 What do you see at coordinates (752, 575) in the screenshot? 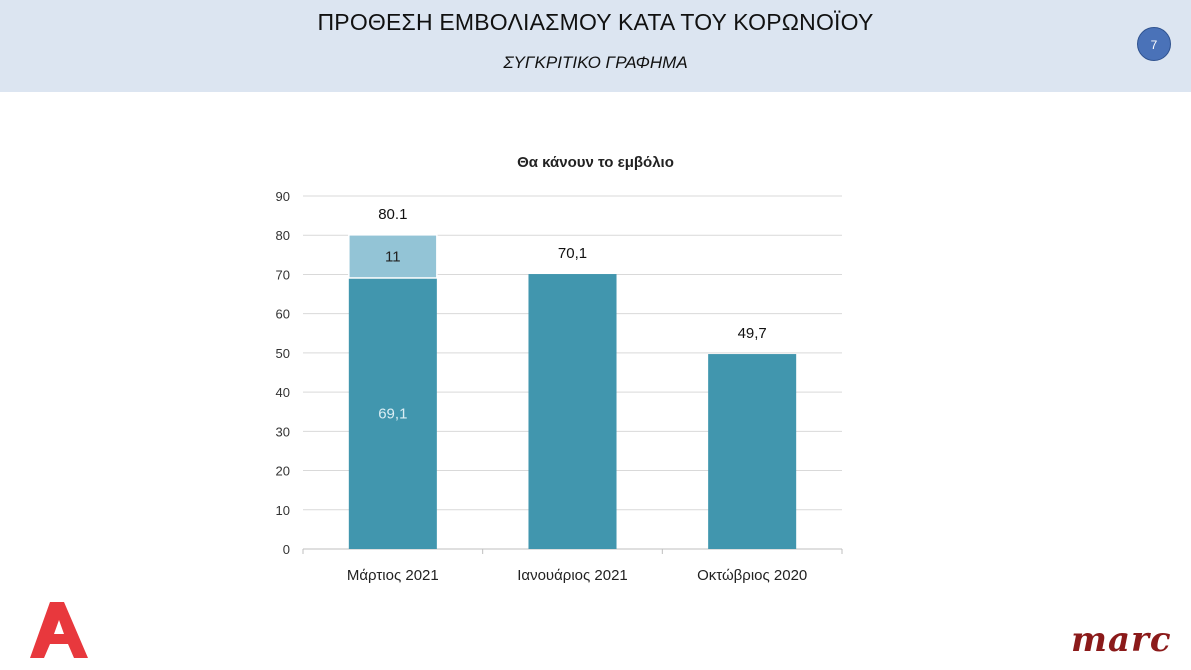
I see `x-tick-label: Οκτώβριος 2020` at bounding box center [752, 575].